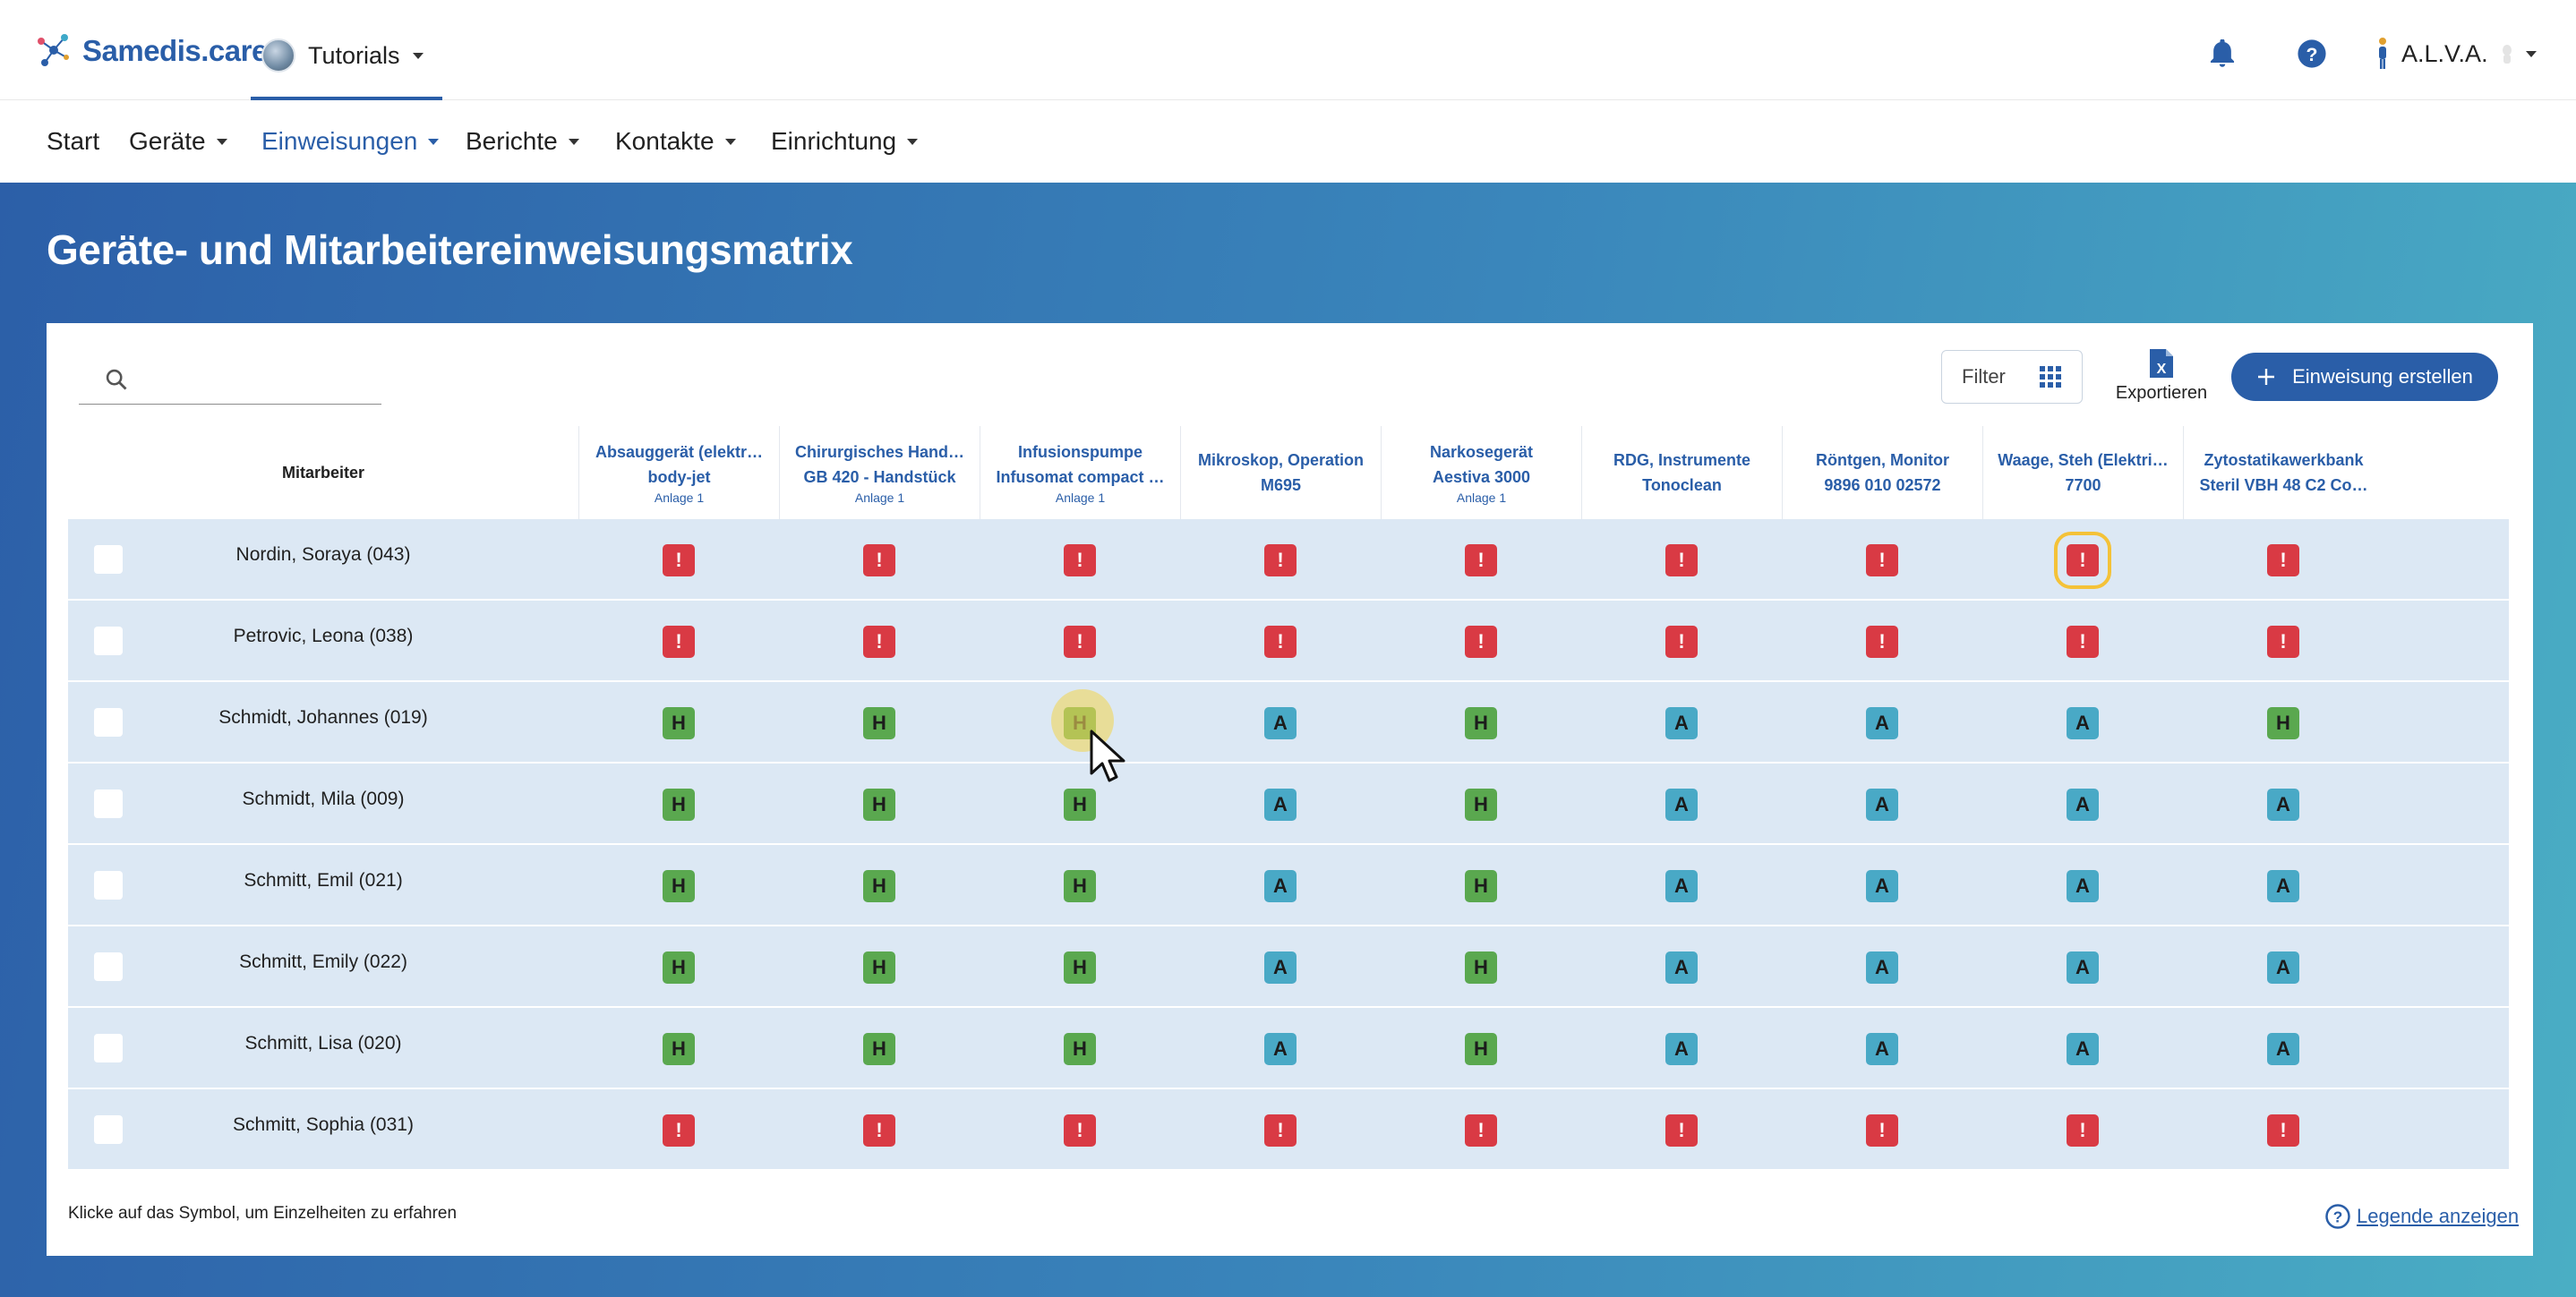  What do you see at coordinates (2422, 1216) in the screenshot?
I see `legend-link: ? Legende anzeigen` at bounding box center [2422, 1216].